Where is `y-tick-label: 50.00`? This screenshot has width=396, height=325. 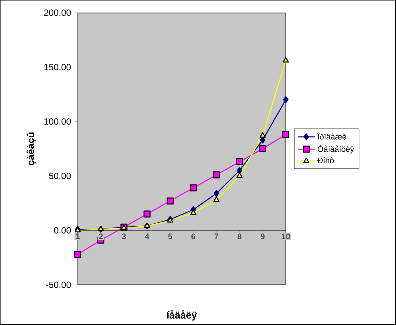 y-tick-label: 50.00 is located at coordinates (60, 176).